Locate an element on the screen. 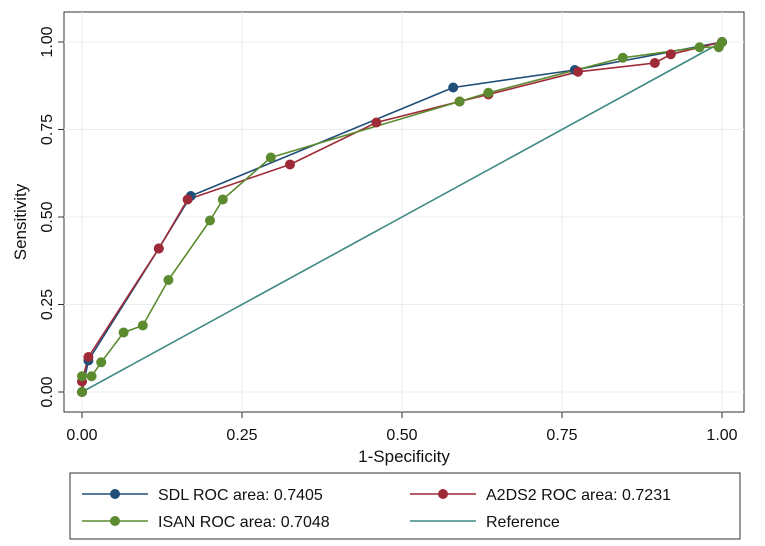 This screenshot has height=546, width=765. y-tick-label: 0.00 is located at coordinates (47, 391).